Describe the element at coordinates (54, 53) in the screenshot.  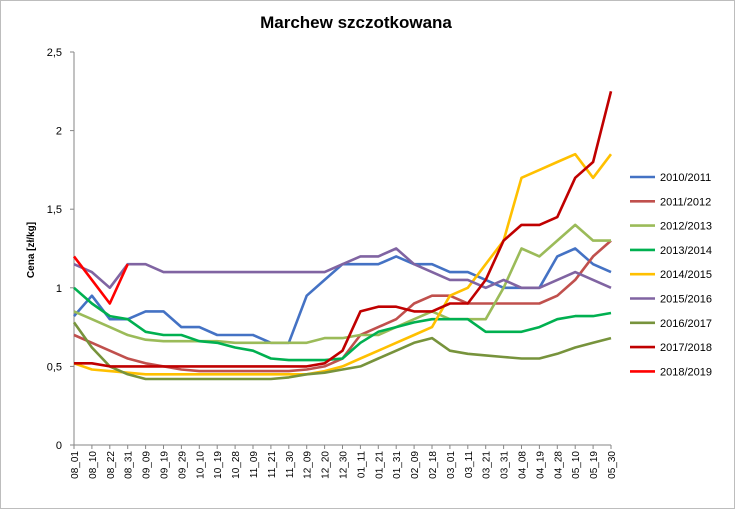
I see `y-tick-label: 2,5` at that location.